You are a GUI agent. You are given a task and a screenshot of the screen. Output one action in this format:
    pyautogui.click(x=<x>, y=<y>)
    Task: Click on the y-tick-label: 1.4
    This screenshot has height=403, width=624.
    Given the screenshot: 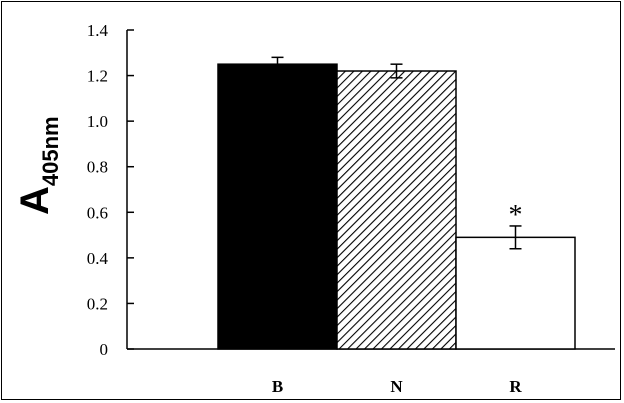 What is the action you would take?
    pyautogui.click(x=98, y=30)
    